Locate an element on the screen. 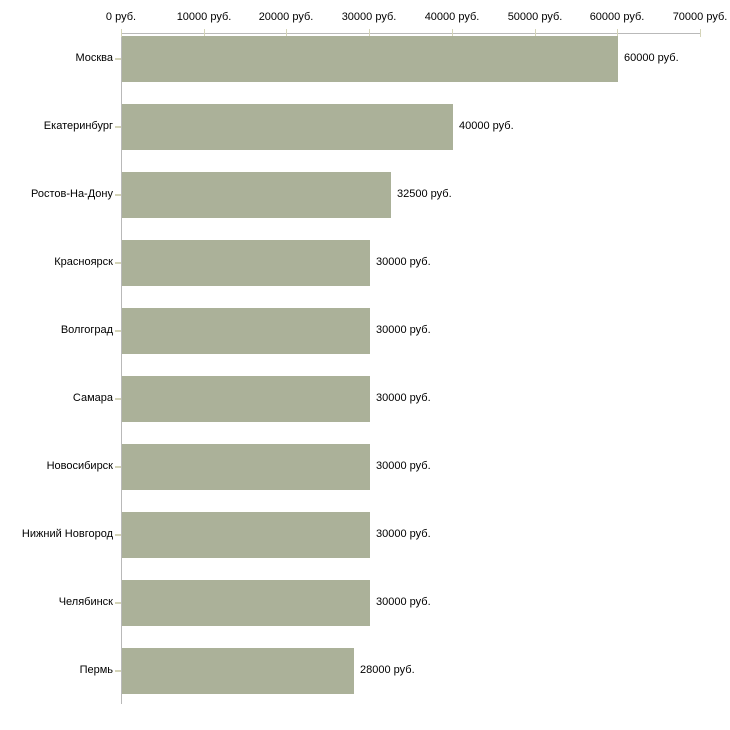 The image size is (730, 730). x-axis-tick-label: 40000 руб. is located at coordinates (452, 17).